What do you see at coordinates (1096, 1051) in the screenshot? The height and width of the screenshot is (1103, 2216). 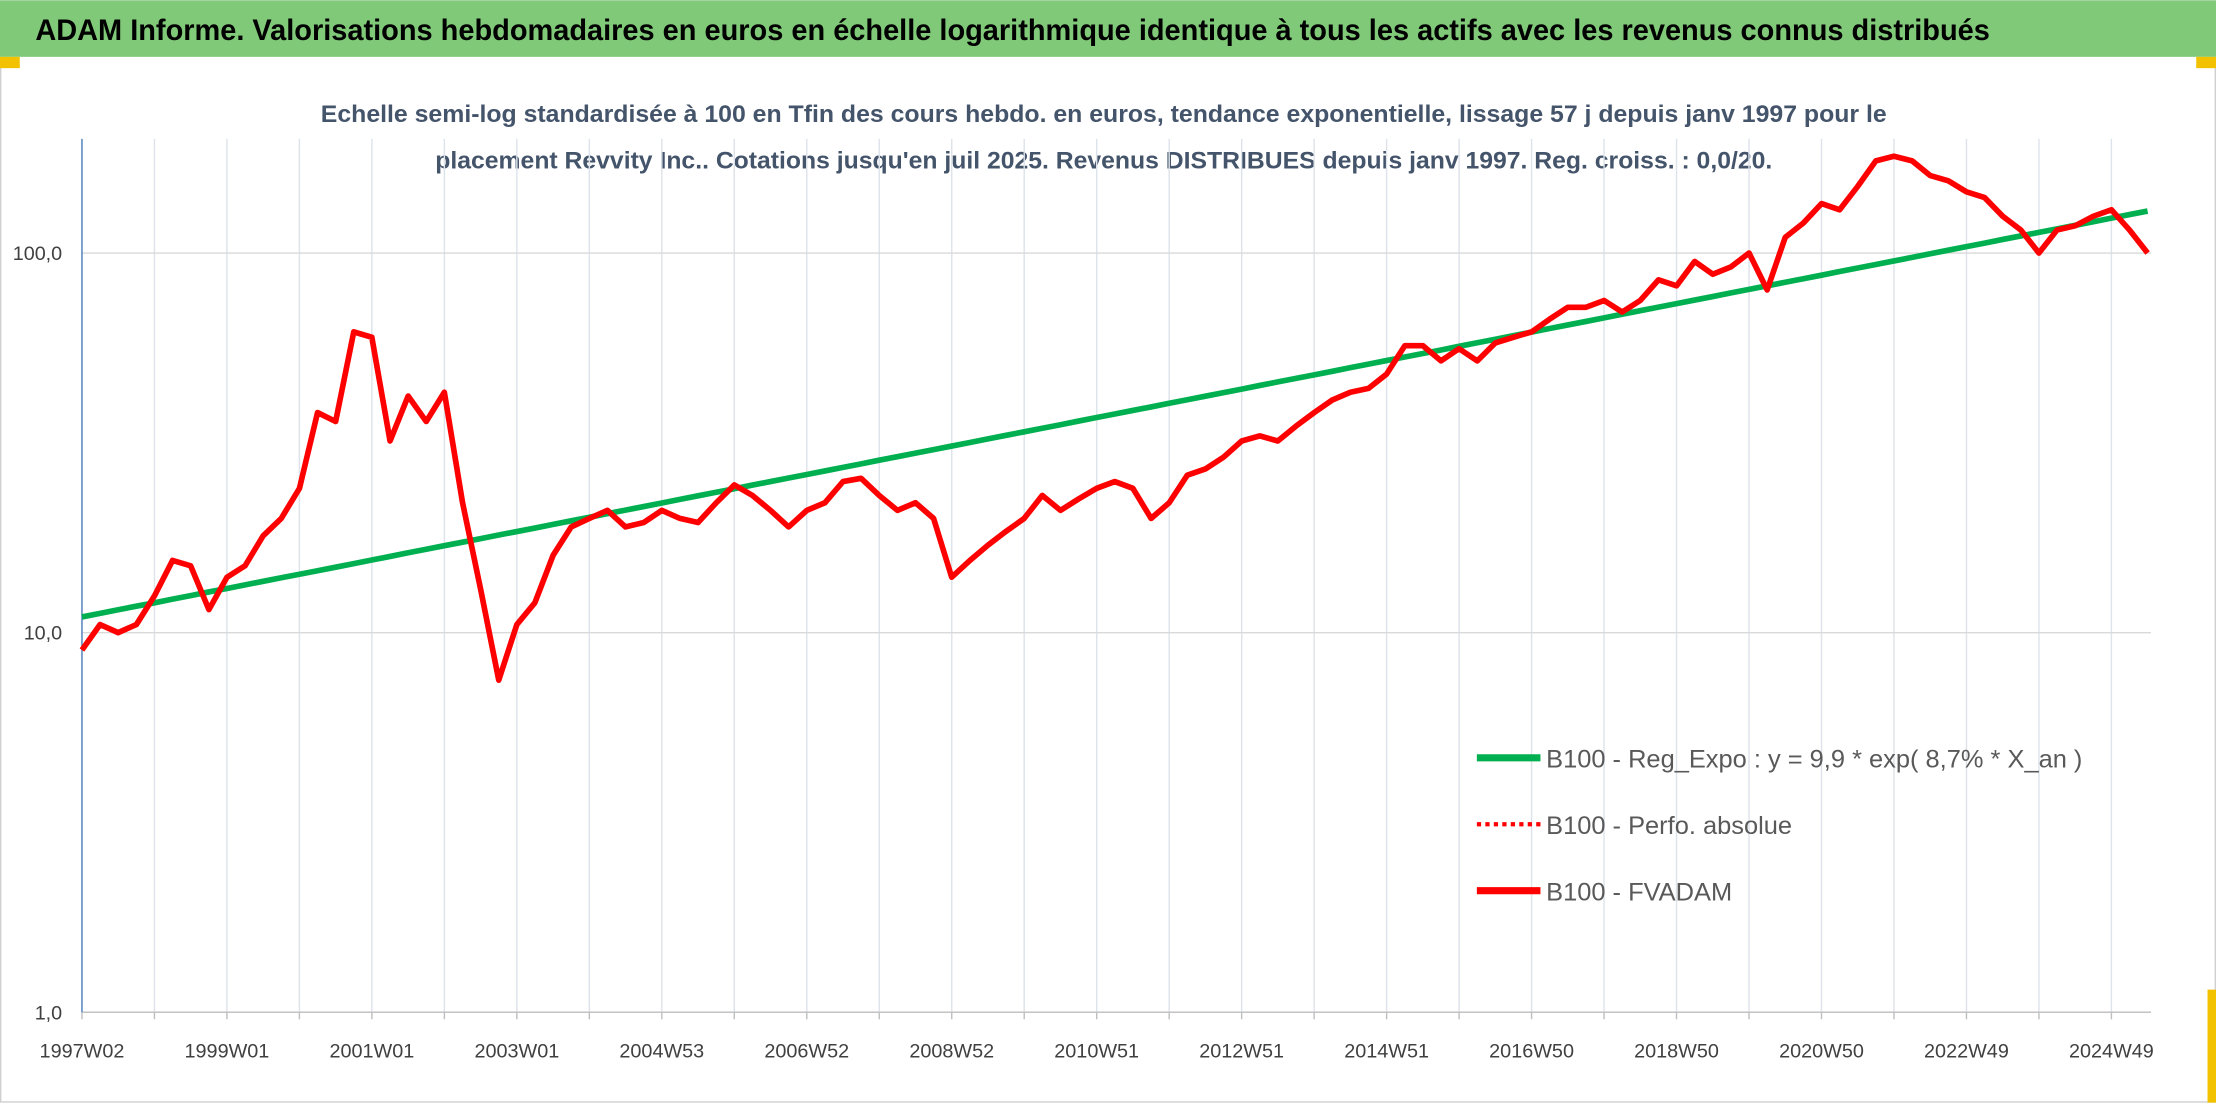 I see `x-tick-label: 2010W51` at bounding box center [1096, 1051].